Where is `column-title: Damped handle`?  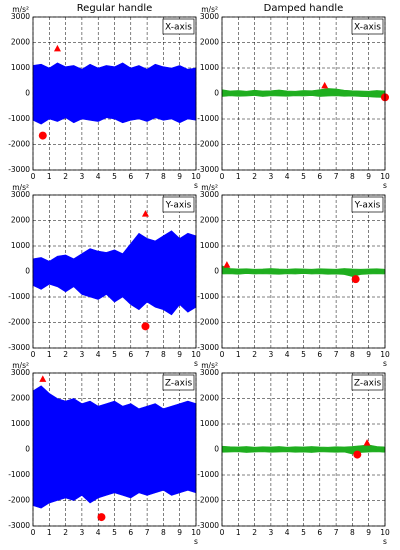
column-title: Damped handle is located at coordinates (304, 8).